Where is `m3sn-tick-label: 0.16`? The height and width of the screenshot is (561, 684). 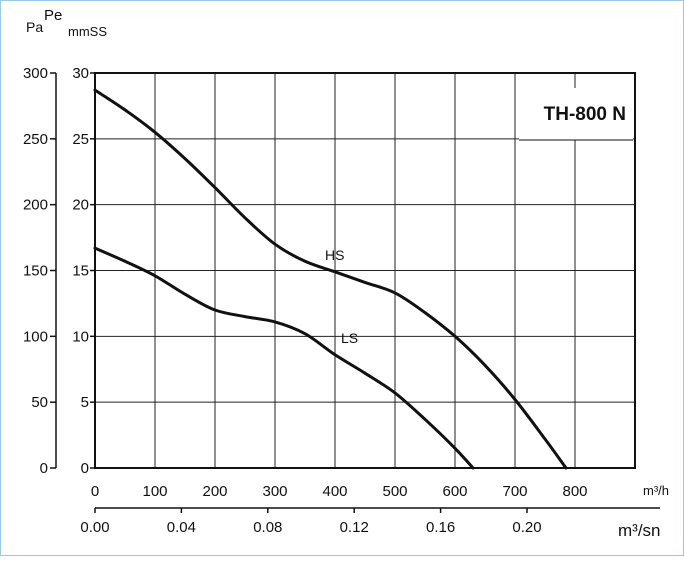 m3sn-tick-label: 0.16 is located at coordinates (440, 527).